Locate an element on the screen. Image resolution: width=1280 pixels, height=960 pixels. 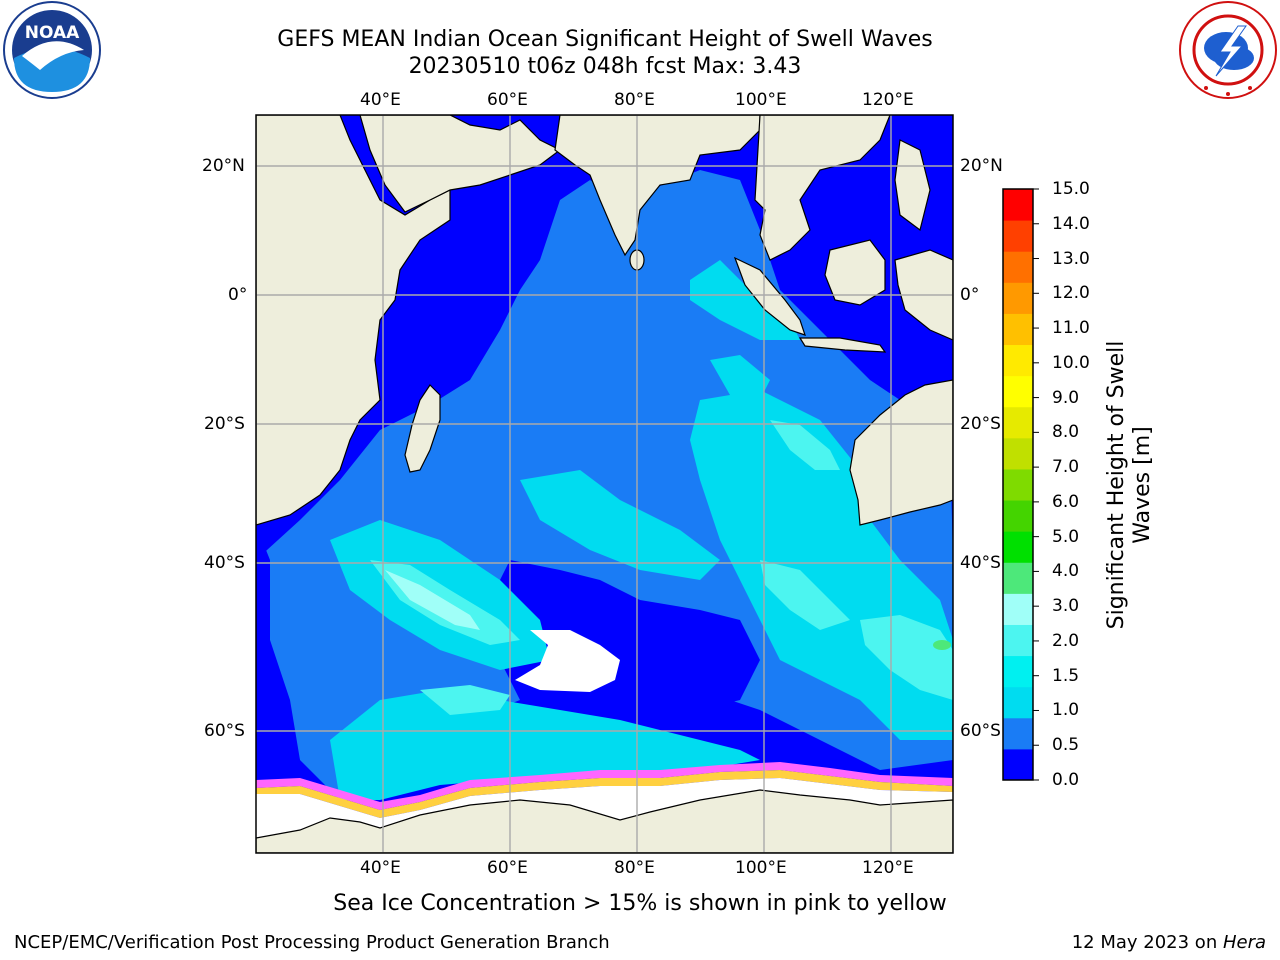
lon-label-top-40e: 40°E is located at coordinates (380, 100).